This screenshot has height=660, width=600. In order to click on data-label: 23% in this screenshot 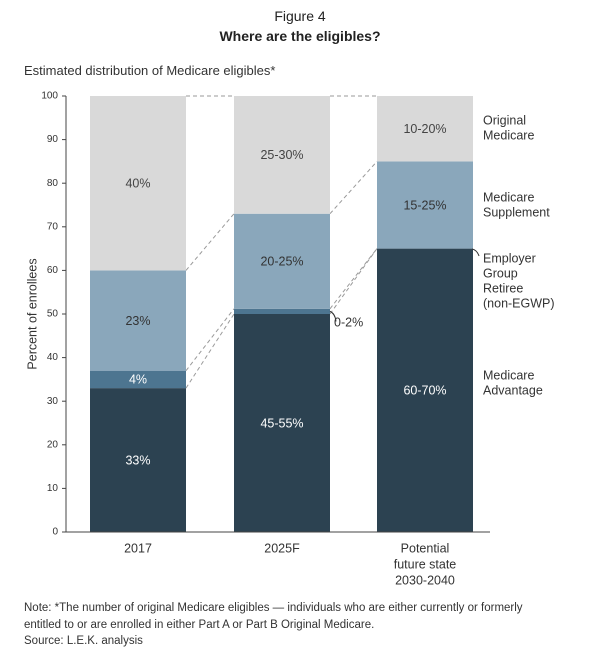, I will do `click(137, 321)`.